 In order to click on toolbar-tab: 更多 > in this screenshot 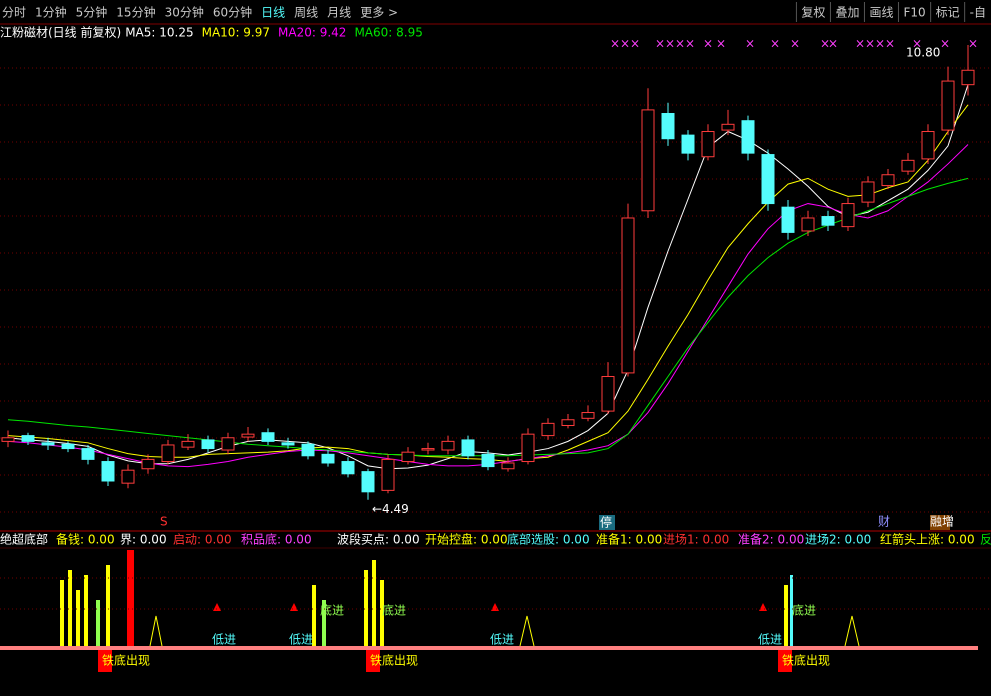, I will do `click(379, 13)`.